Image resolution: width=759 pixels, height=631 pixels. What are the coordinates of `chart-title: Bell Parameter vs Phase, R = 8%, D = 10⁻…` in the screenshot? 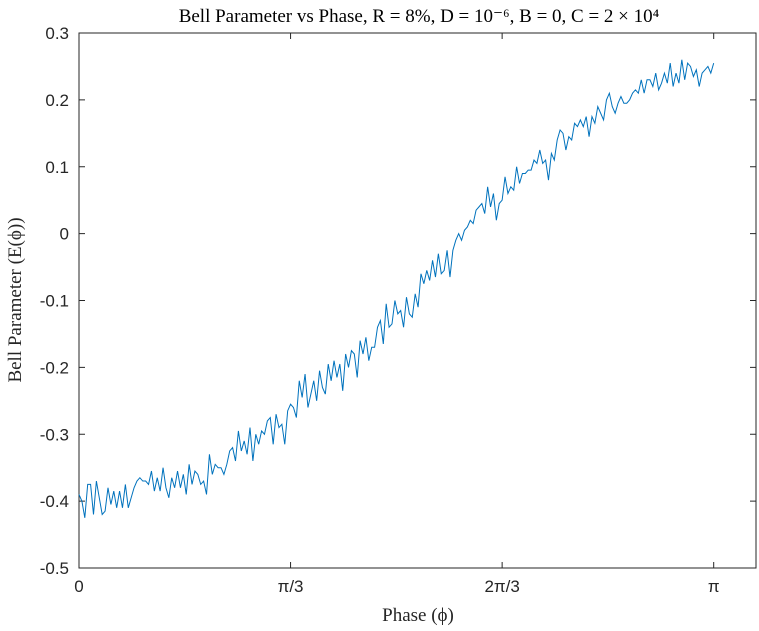 It's located at (419, 16).